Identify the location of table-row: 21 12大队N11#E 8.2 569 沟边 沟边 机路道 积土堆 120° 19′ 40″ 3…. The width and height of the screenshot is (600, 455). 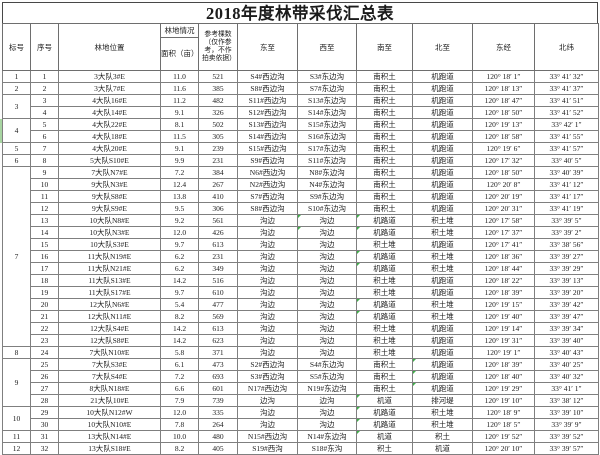
(301, 316).